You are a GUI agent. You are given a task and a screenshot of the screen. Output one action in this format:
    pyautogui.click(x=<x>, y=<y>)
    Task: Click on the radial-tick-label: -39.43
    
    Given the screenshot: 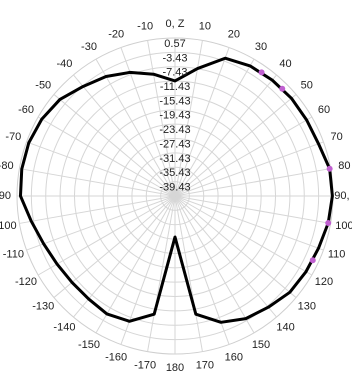 What is the action you would take?
    pyautogui.click(x=174, y=188)
    